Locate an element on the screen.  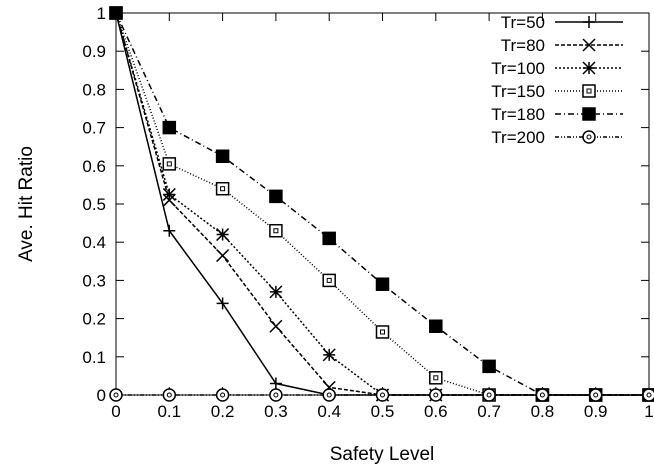
x-tick-label: 0.8 is located at coordinates (543, 411).